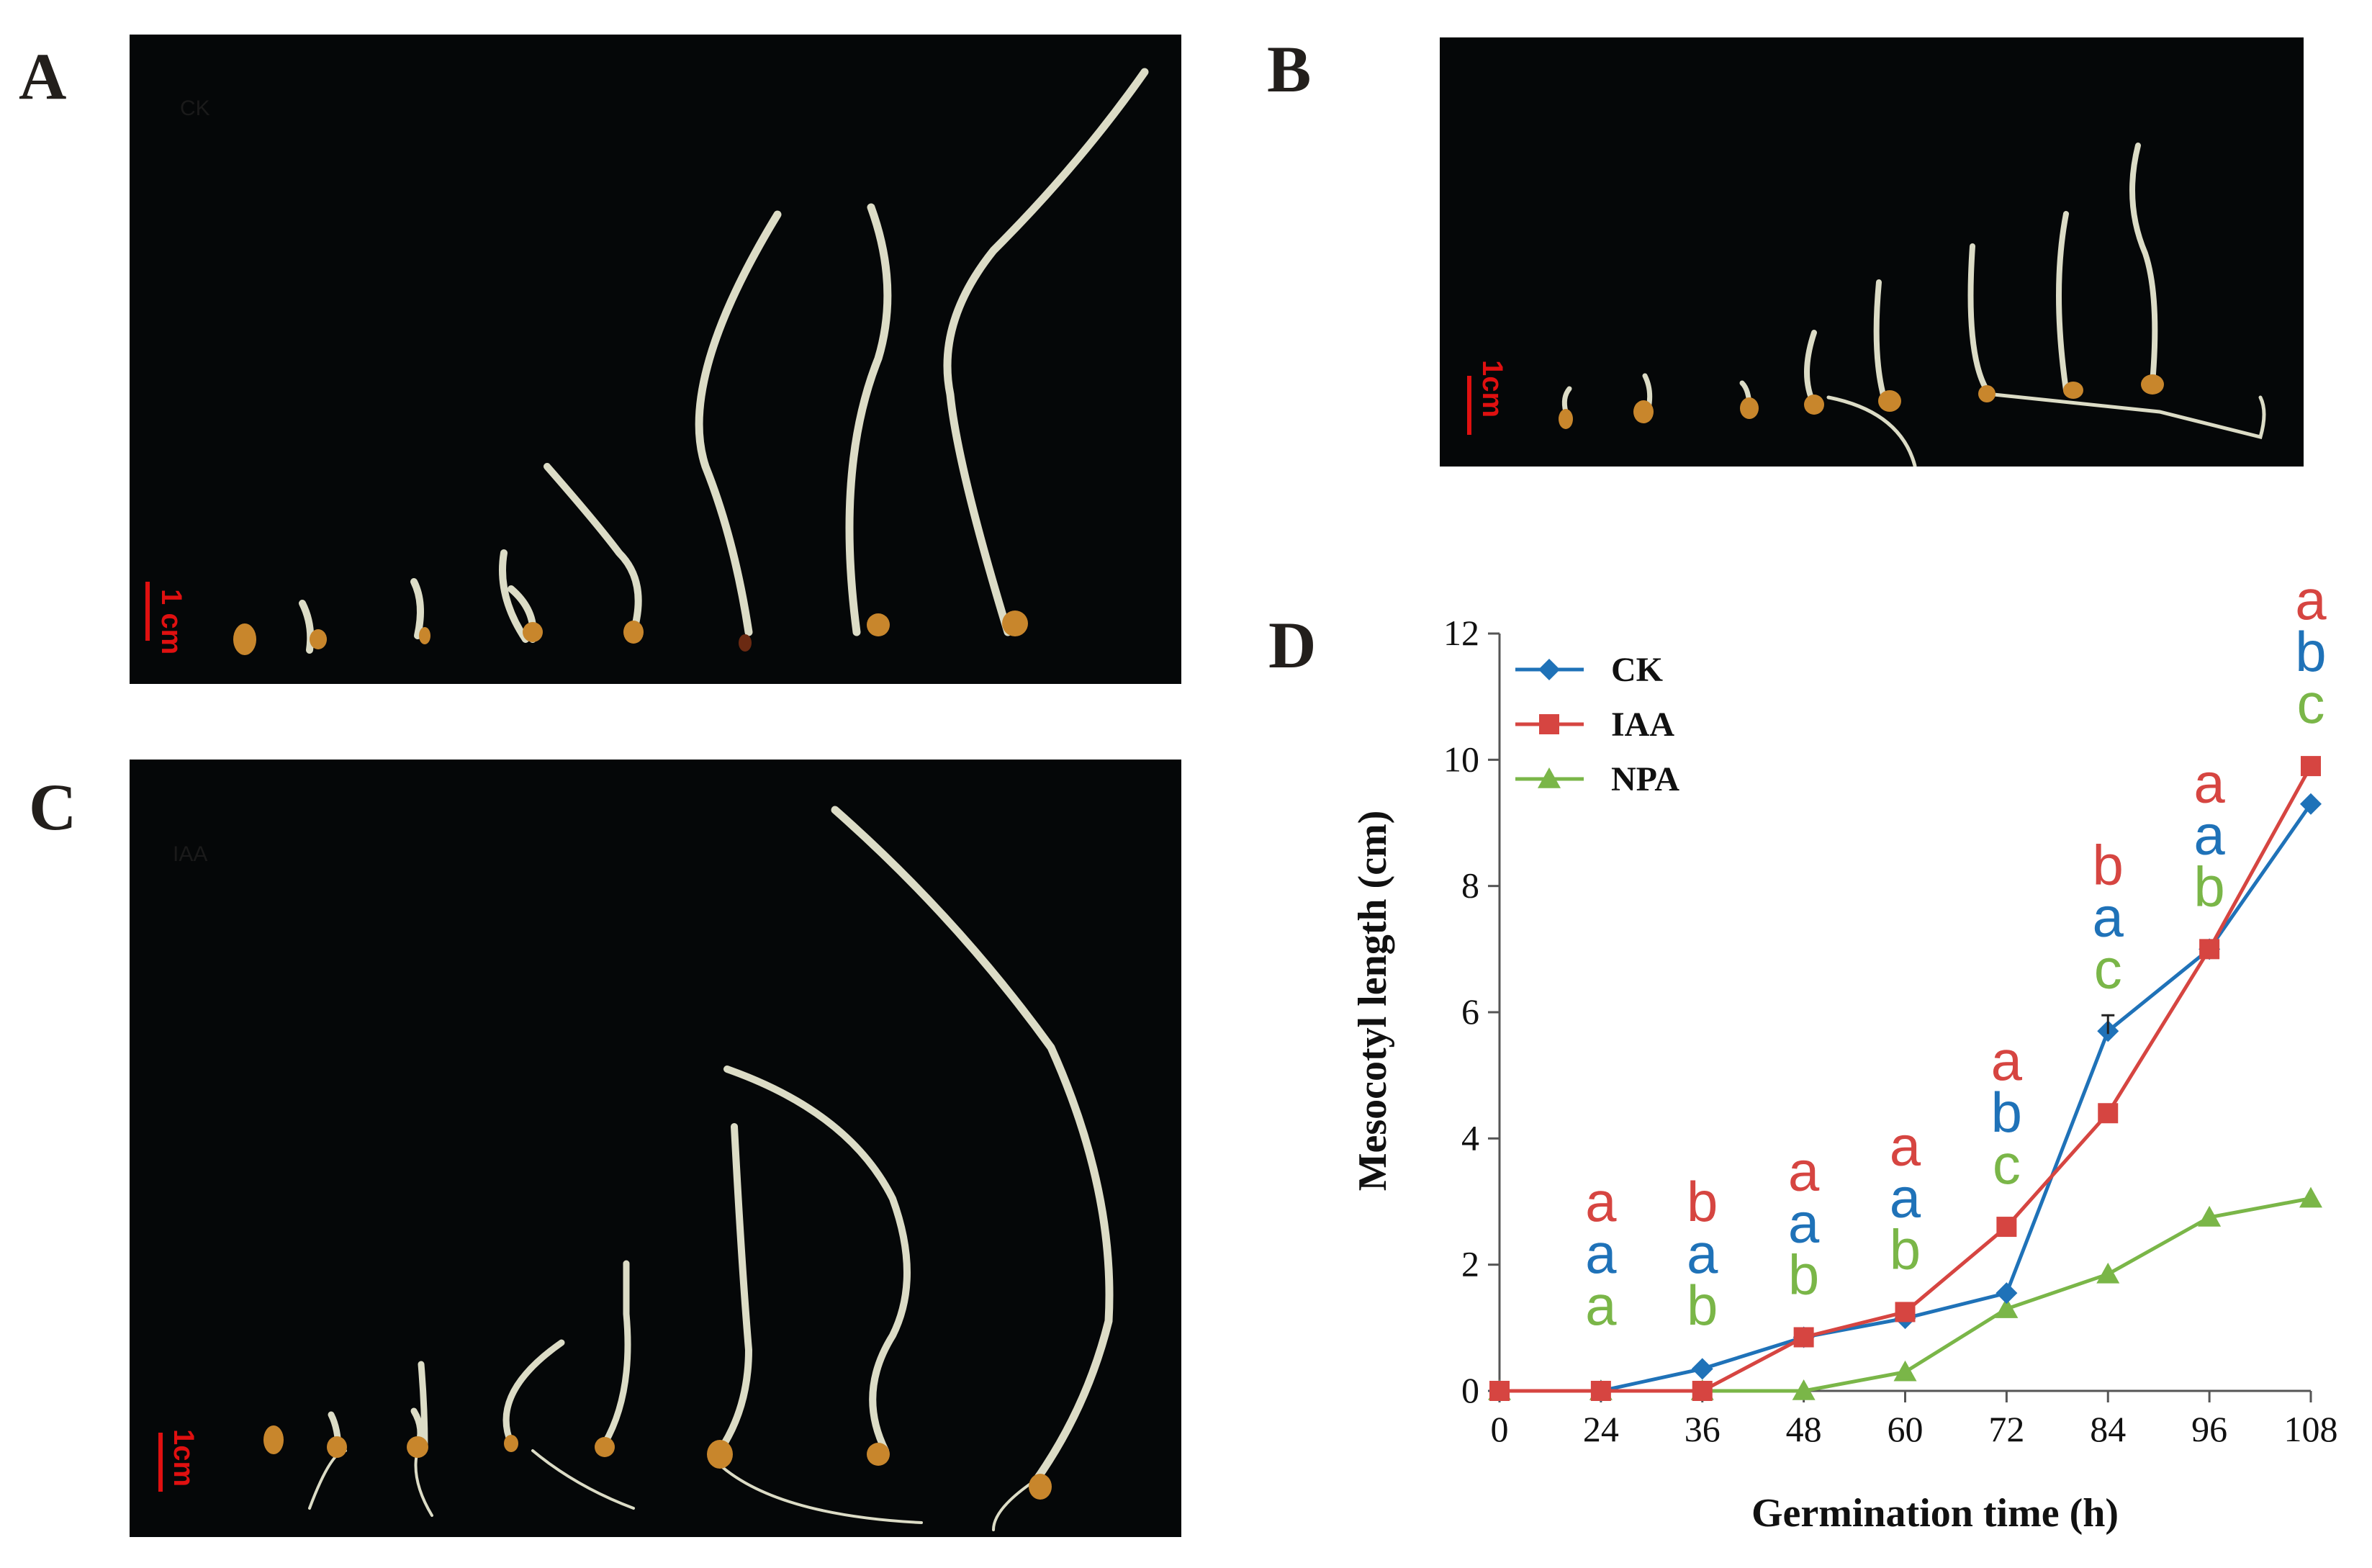 This screenshot has height=1568, width=2372. Describe the element at coordinates (1470, 1390) in the screenshot. I see `y-tick-label: 0` at that location.